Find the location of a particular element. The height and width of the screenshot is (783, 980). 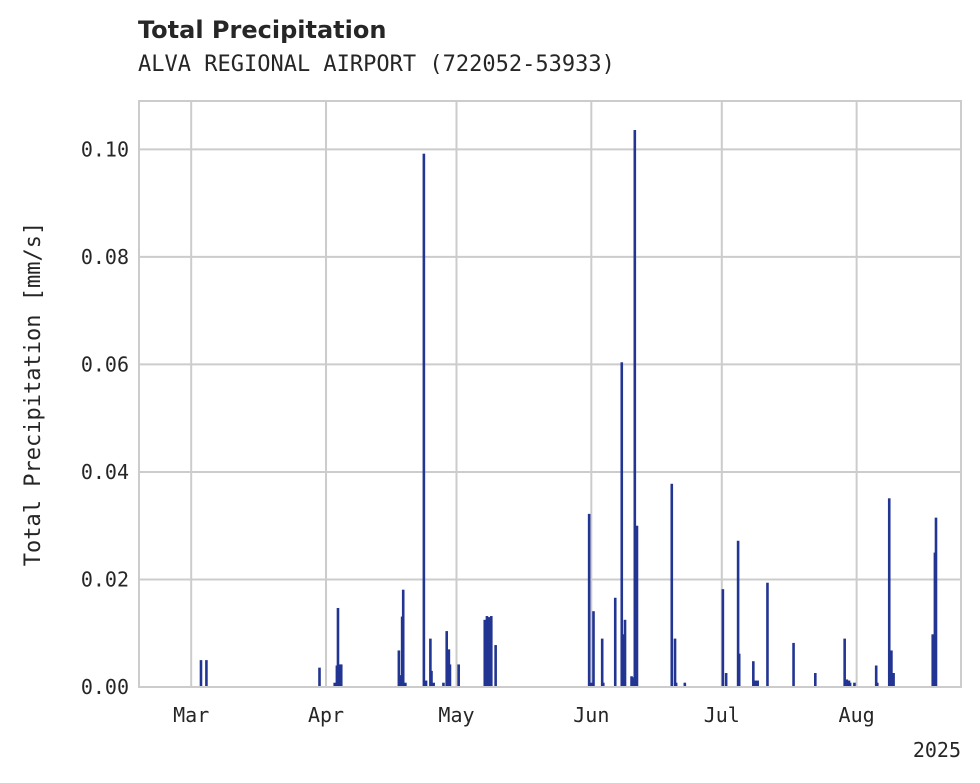

chart-subtitle: ALVA REGIONAL AIRPORT (722052-53933) is located at coordinates (376, 64).